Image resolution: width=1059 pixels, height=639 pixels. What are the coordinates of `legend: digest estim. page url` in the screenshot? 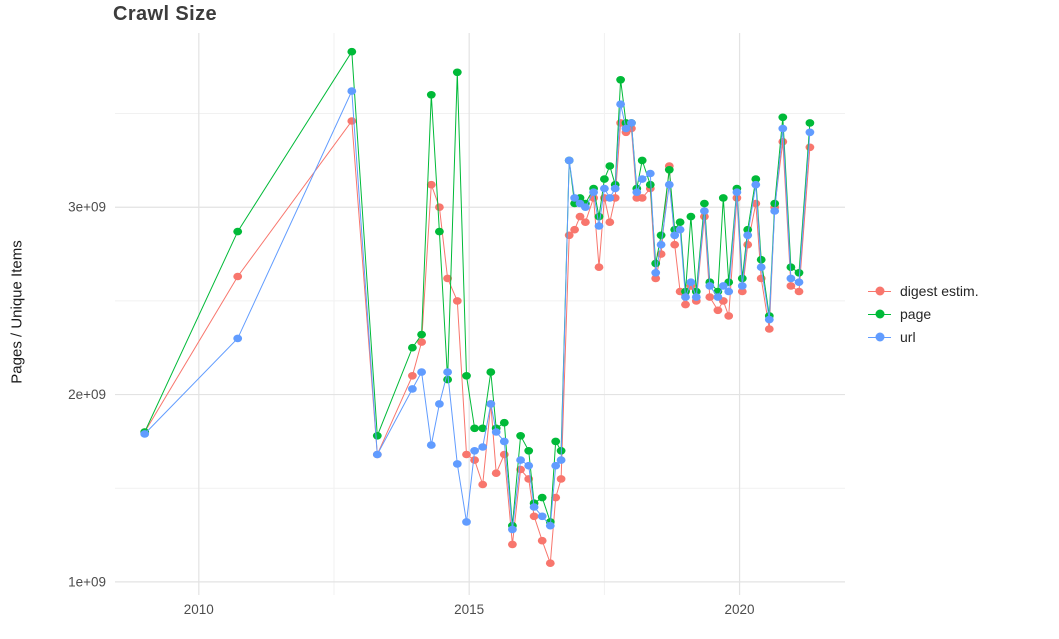 It's located at (923, 314).